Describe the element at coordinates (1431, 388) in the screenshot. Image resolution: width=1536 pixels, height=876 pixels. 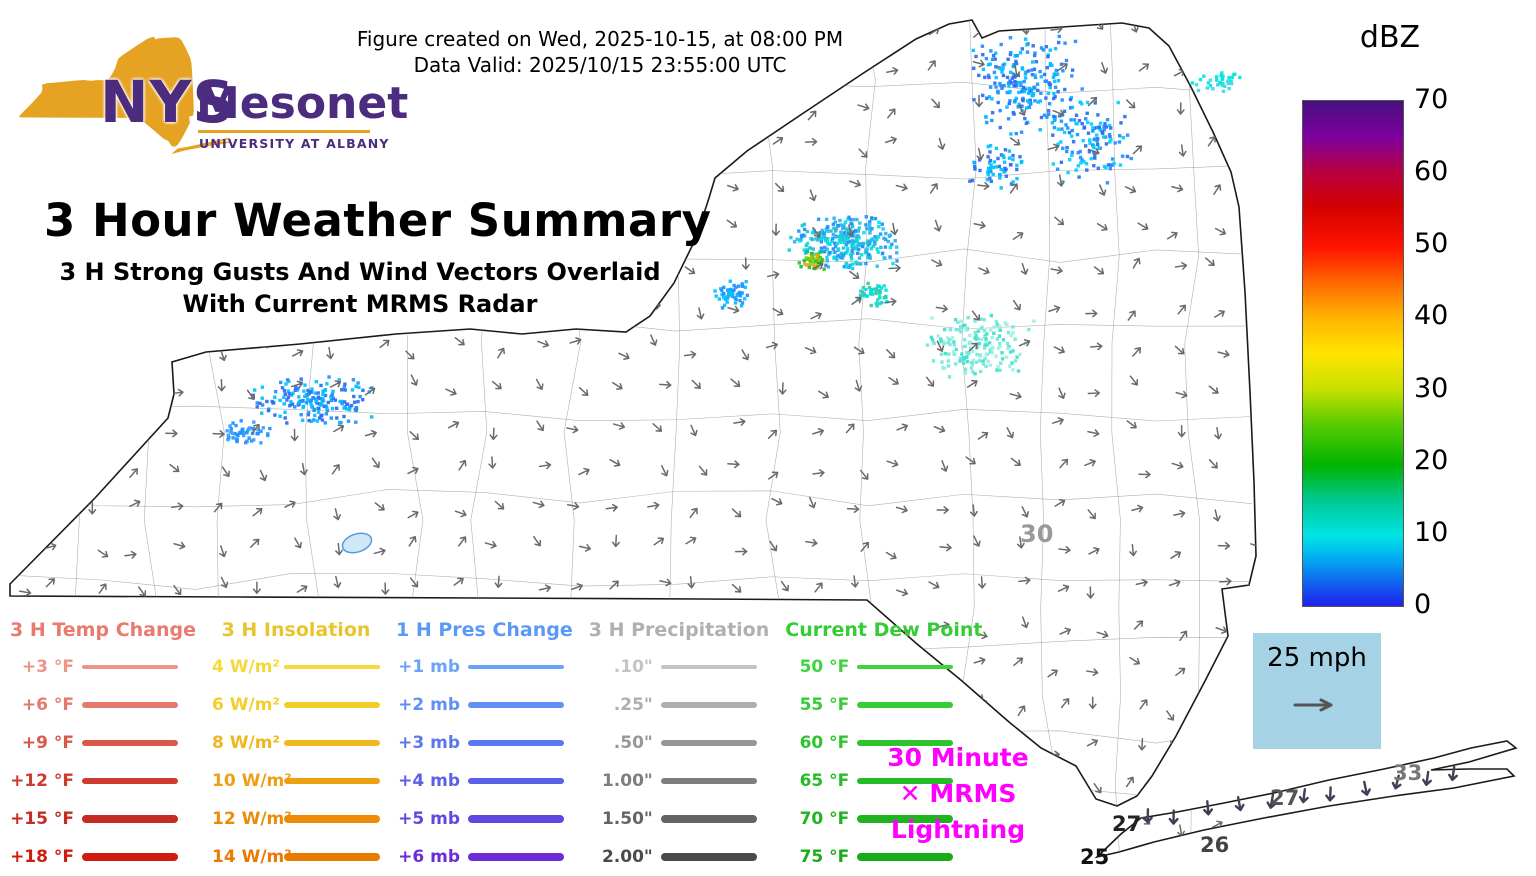
I see `colorbar-tick: 30` at that location.